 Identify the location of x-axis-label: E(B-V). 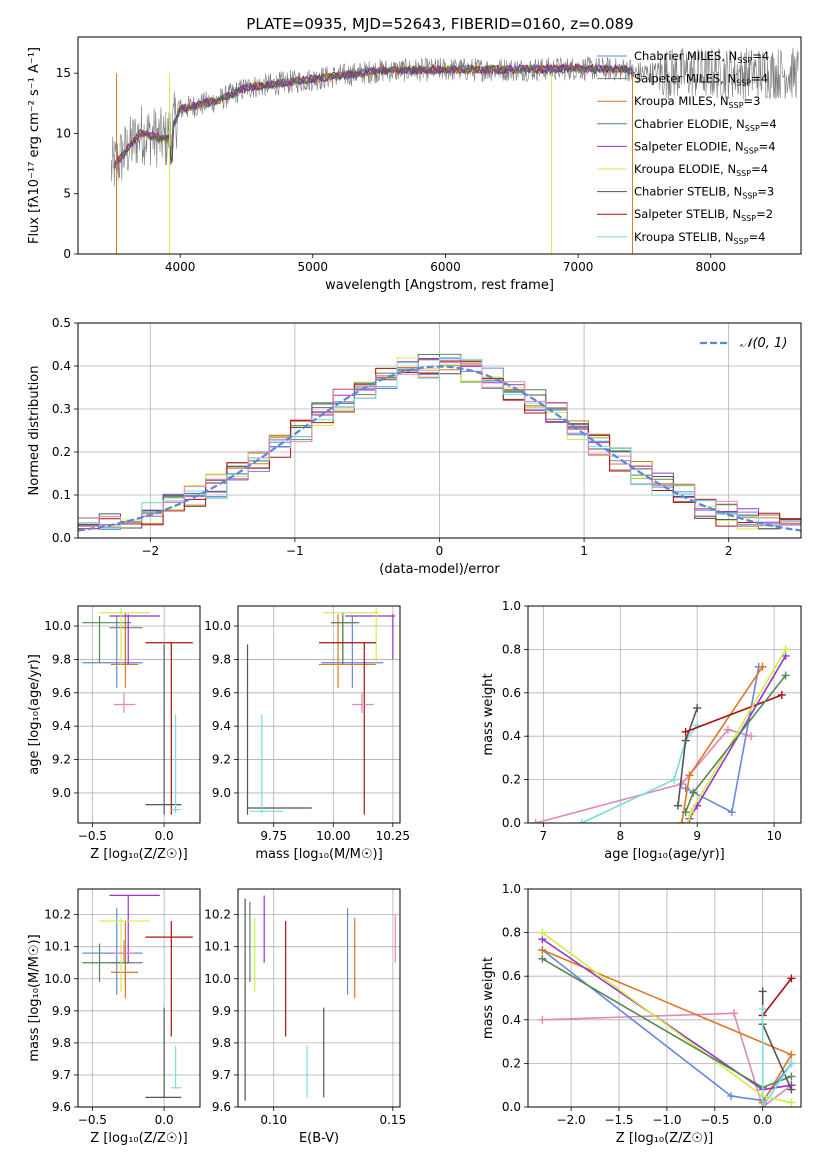
(319, 1138).